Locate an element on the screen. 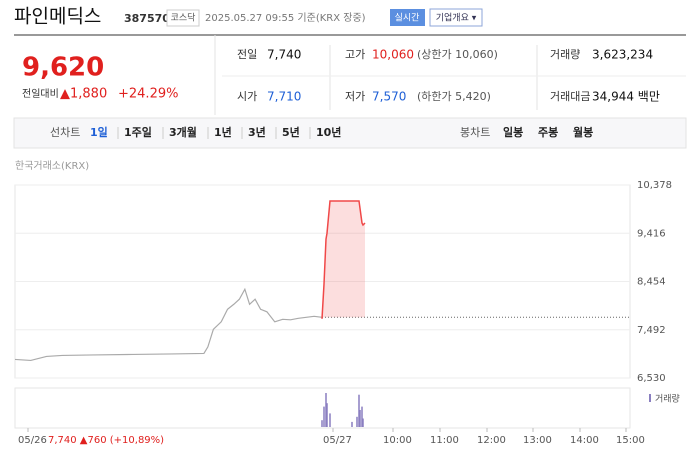 Image resolution: width=700 pixels, height=457 pixels. tab: 주봉 is located at coordinates (548, 132).